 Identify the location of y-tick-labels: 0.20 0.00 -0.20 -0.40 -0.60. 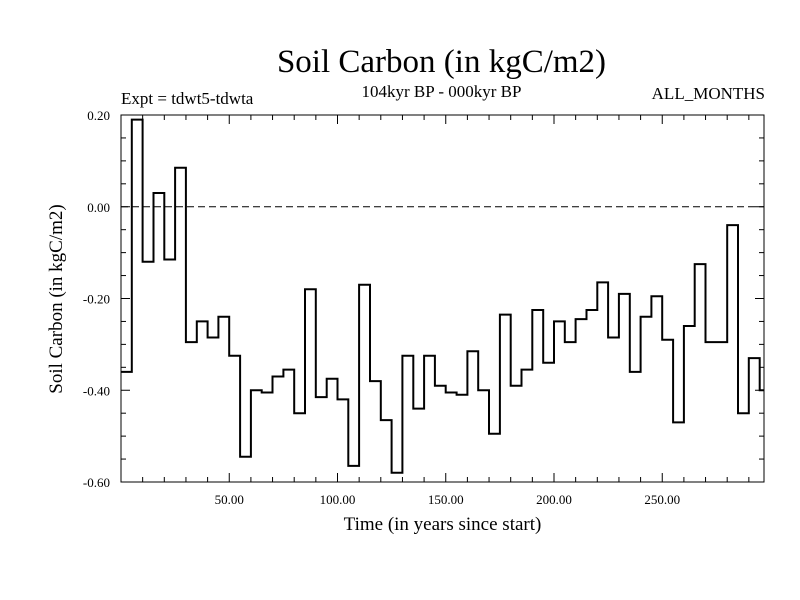
(96, 299).